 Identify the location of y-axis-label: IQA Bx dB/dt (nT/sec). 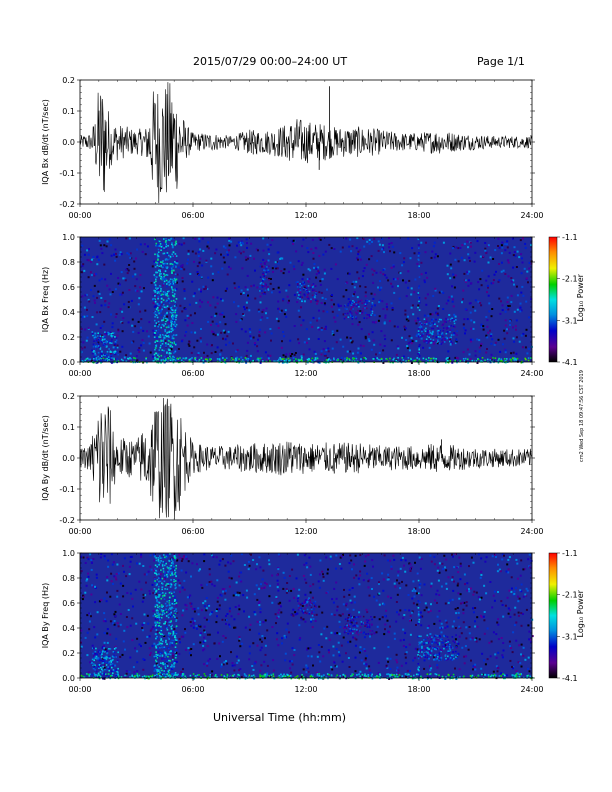
(45, 142).